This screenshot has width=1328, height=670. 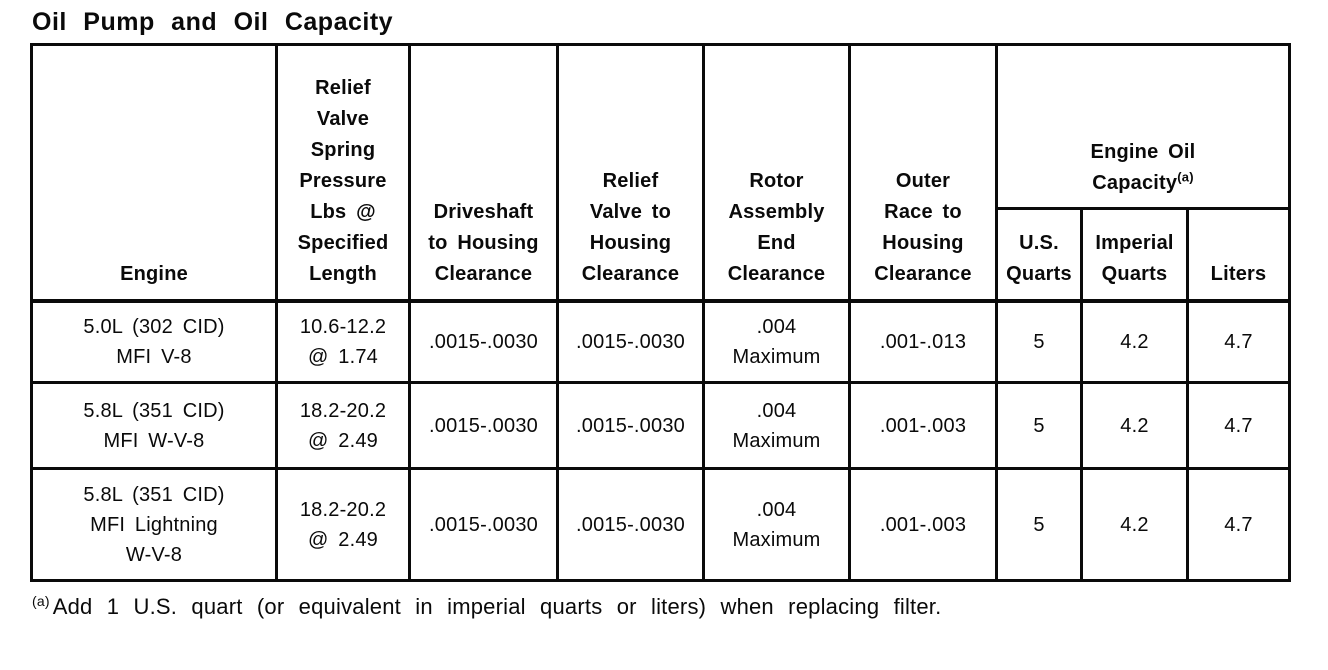 What do you see at coordinates (1039, 254) in the screenshot?
I see `col-header-us-quarts: U.S. Quarts` at bounding box center [1039, 254].